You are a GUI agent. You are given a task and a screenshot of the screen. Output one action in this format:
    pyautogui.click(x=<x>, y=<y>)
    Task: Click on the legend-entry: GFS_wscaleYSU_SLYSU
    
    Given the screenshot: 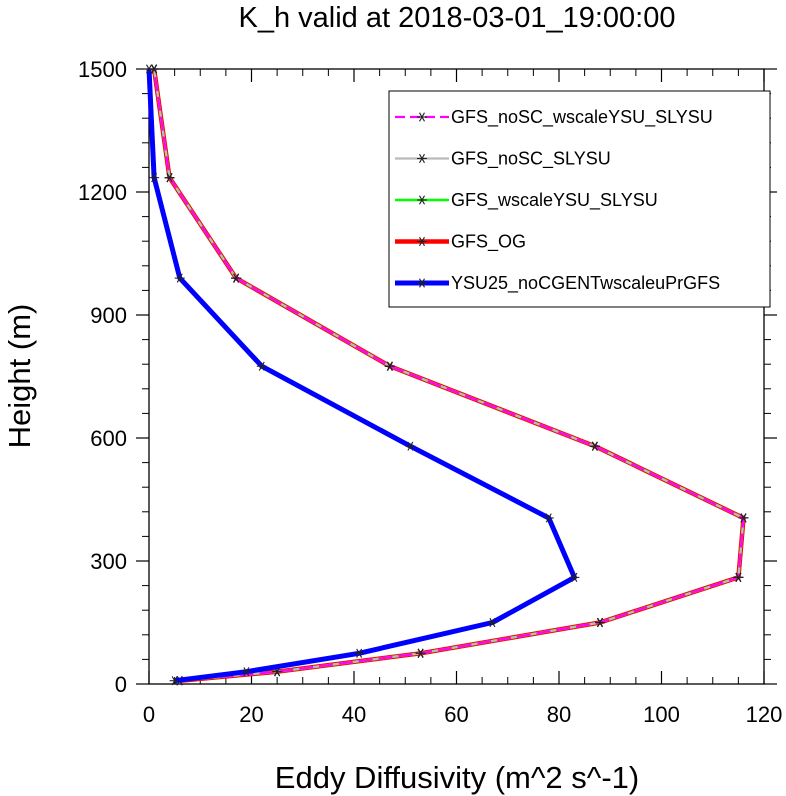 What is the action you would take?
    pyautogui.click(x=526, y=200)
    